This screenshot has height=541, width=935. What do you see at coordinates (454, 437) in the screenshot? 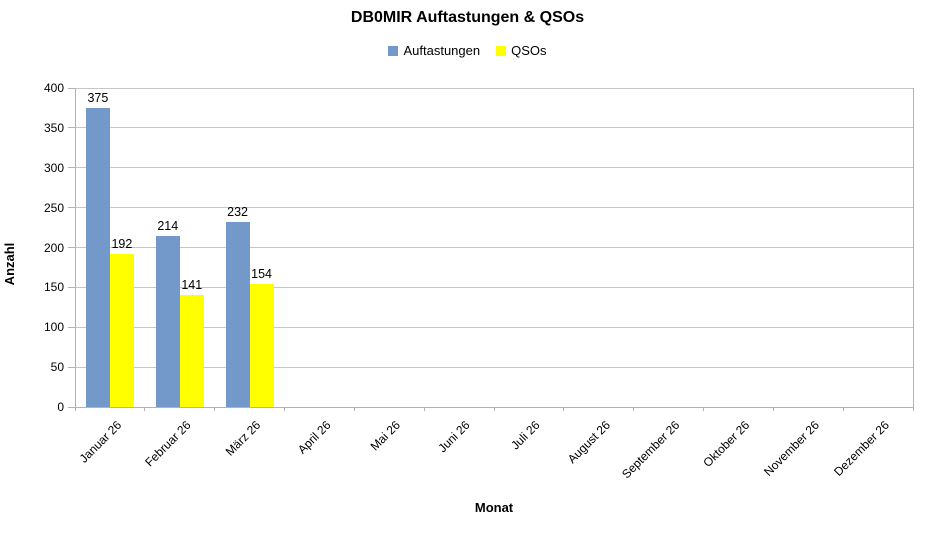
I see `x-category-label: Juni 26` at bounding box center [454, 437].